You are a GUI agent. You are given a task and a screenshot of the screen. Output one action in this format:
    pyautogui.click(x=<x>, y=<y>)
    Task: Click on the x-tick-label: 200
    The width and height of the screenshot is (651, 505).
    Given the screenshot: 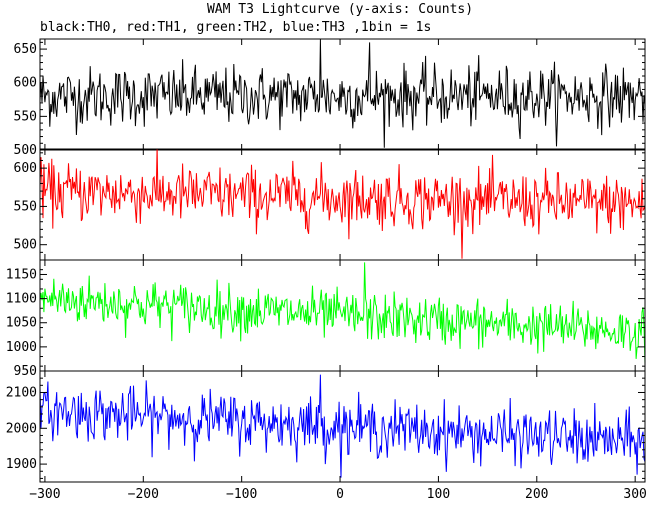 What is the action you would take?
    pyautogui.click(x=536, y=494)
    